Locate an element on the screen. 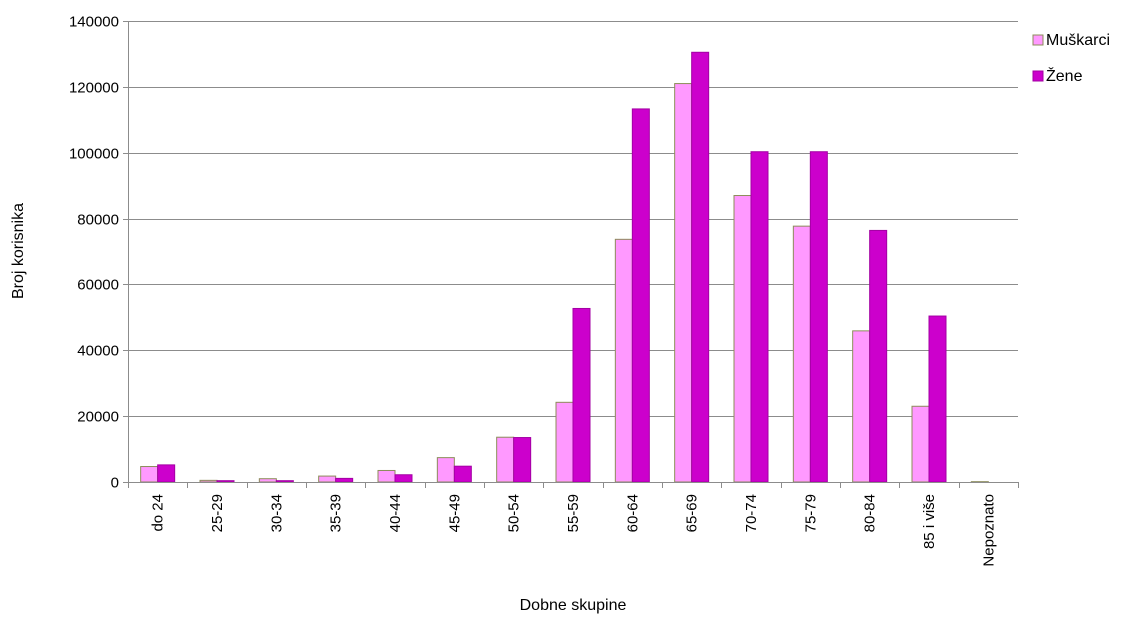 The height and width of the screenshot is (624, 1130). x-tick-label: 40-44 is located at coordinates (395, 513).